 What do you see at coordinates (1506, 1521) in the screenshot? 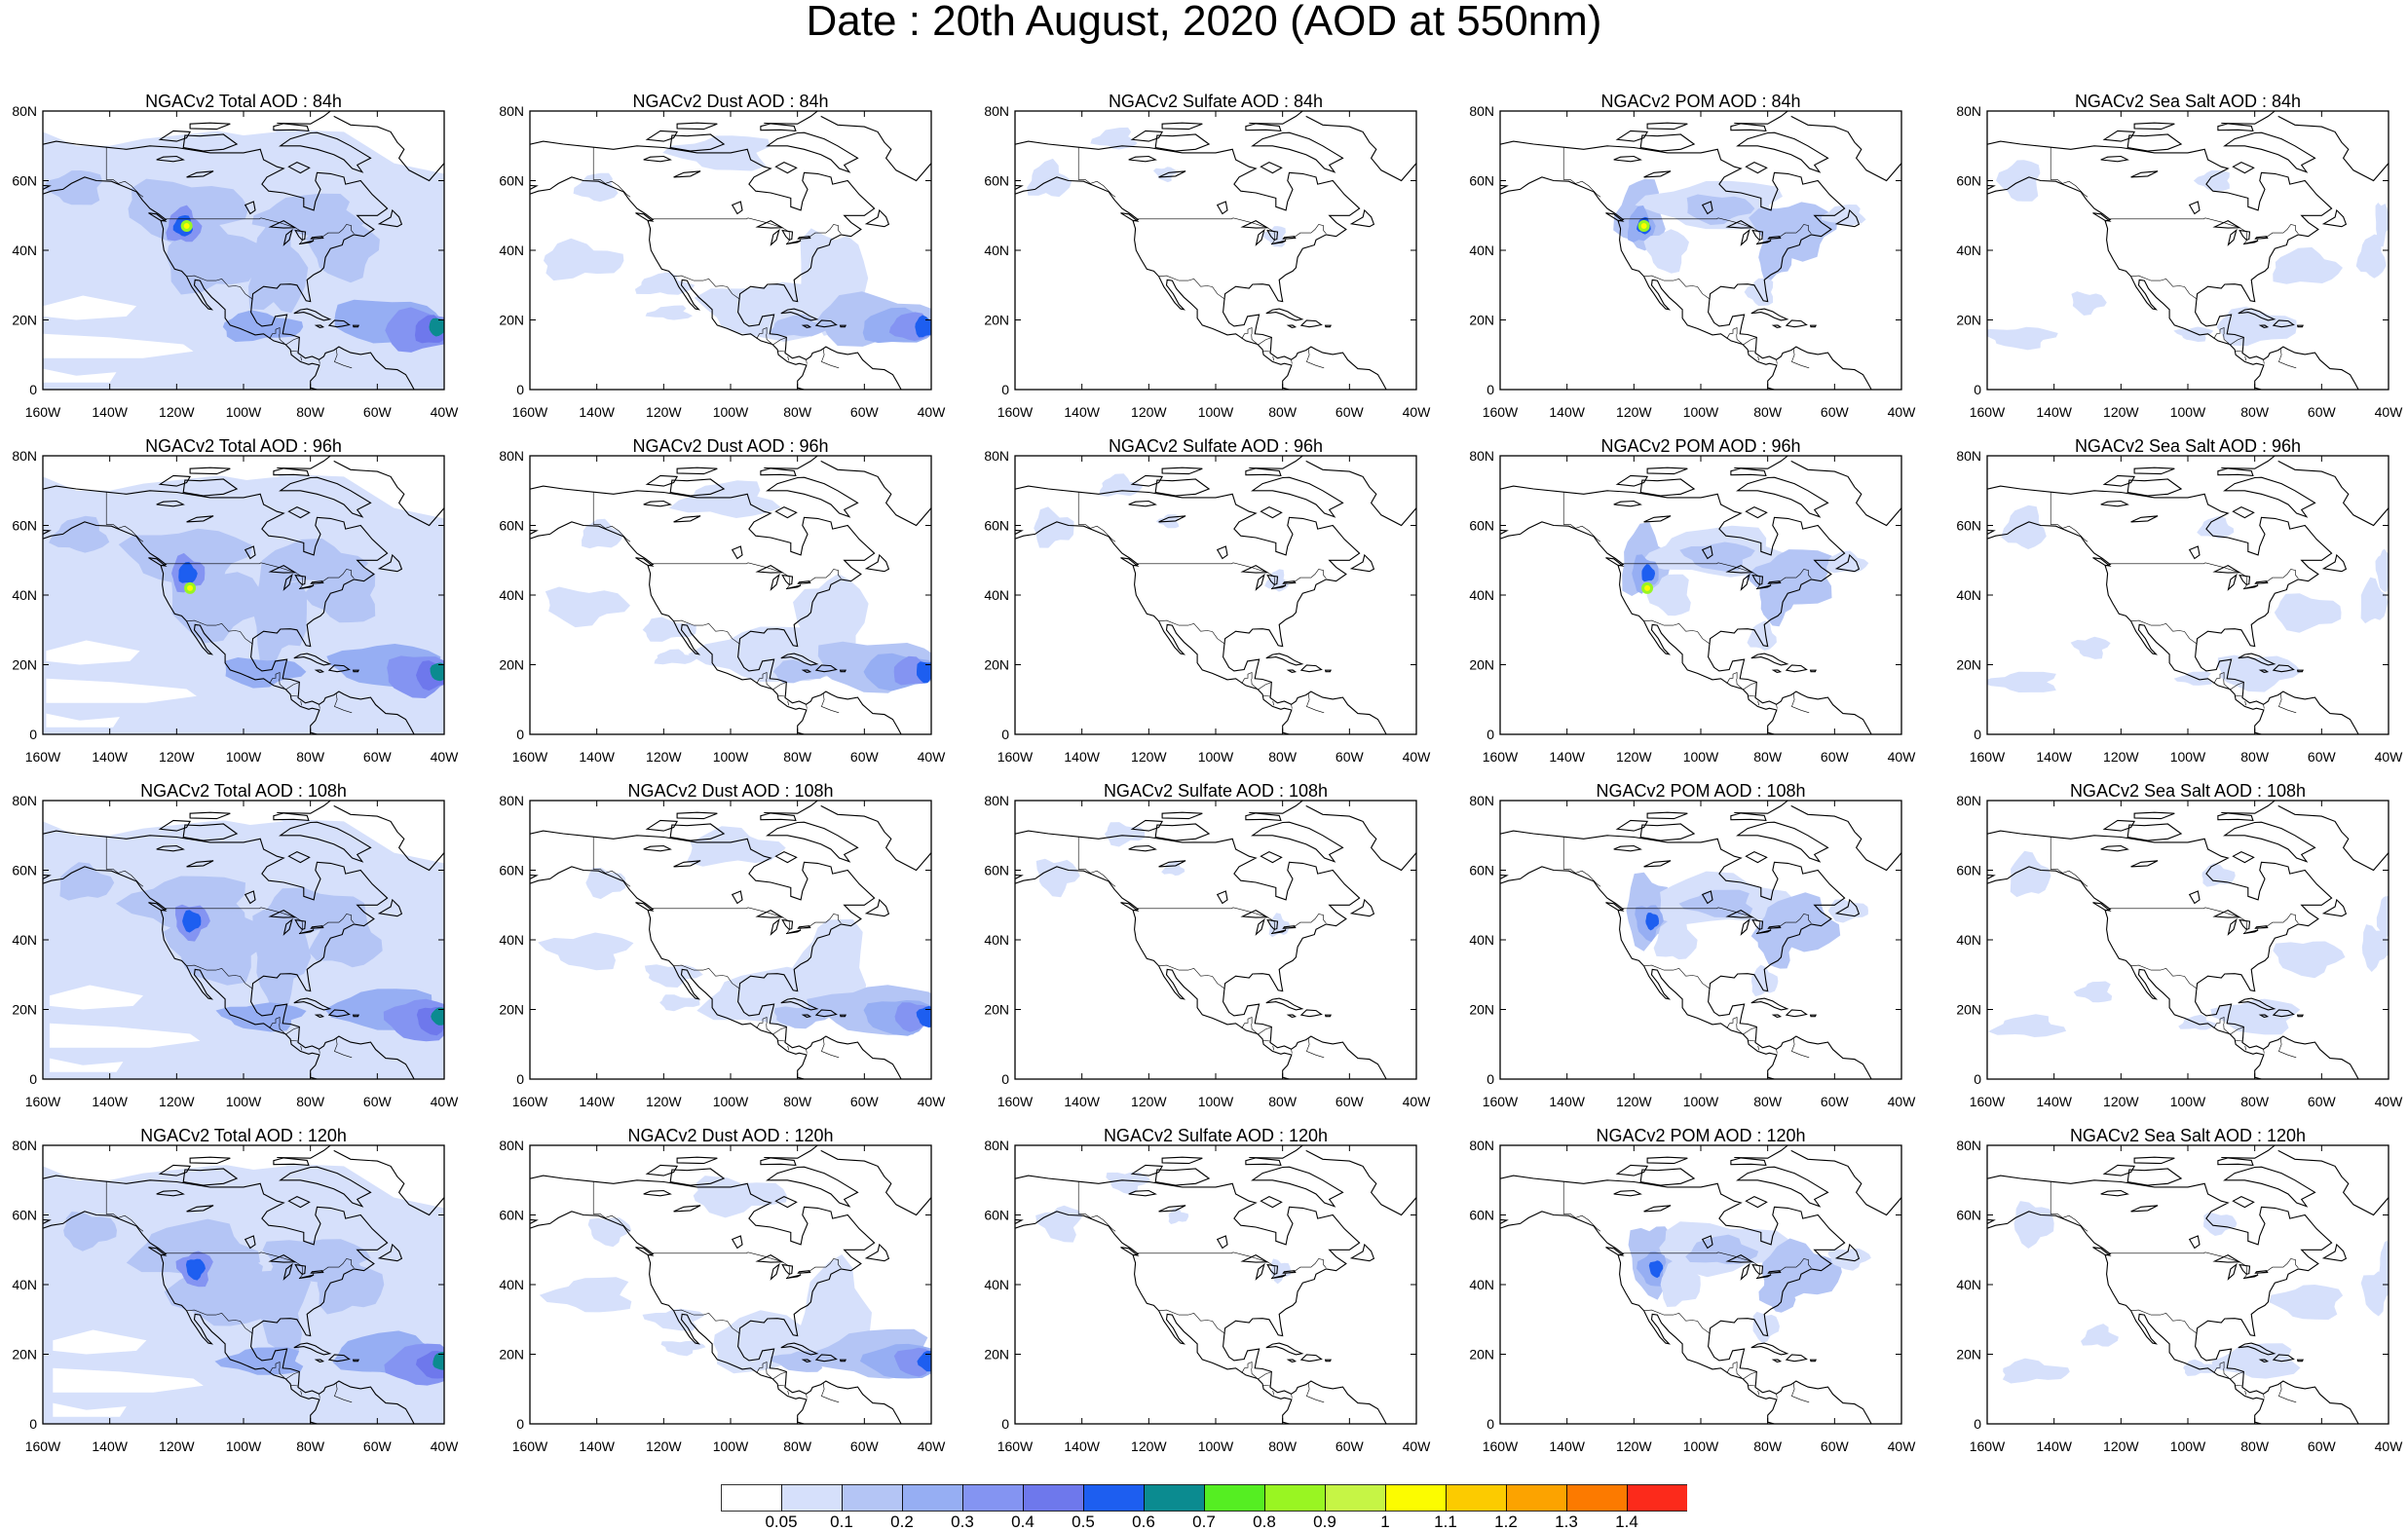
I see `colorbar-label: 1.2` at bounding box center [1506, 1521].